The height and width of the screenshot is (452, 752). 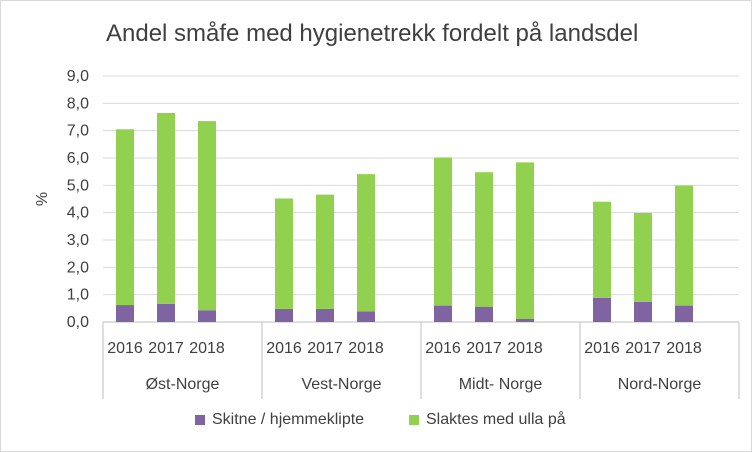 I want to click on y-tick-label: 7,0, so click(x=78, y=131).